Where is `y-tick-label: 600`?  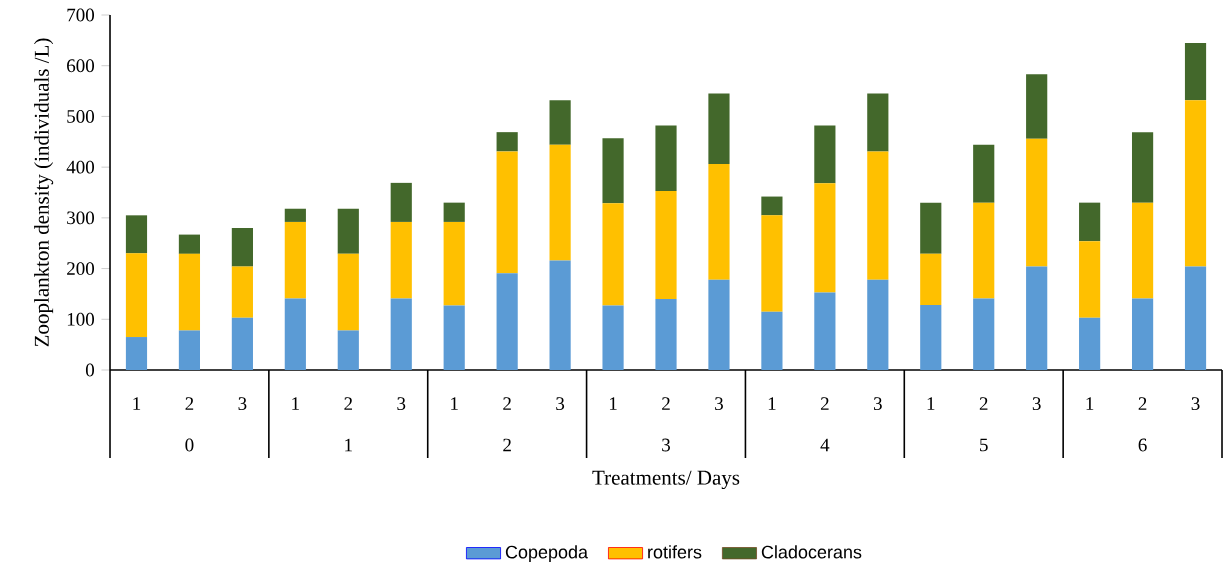
y-tick-label: 600 is located at coordinates (81, 66).